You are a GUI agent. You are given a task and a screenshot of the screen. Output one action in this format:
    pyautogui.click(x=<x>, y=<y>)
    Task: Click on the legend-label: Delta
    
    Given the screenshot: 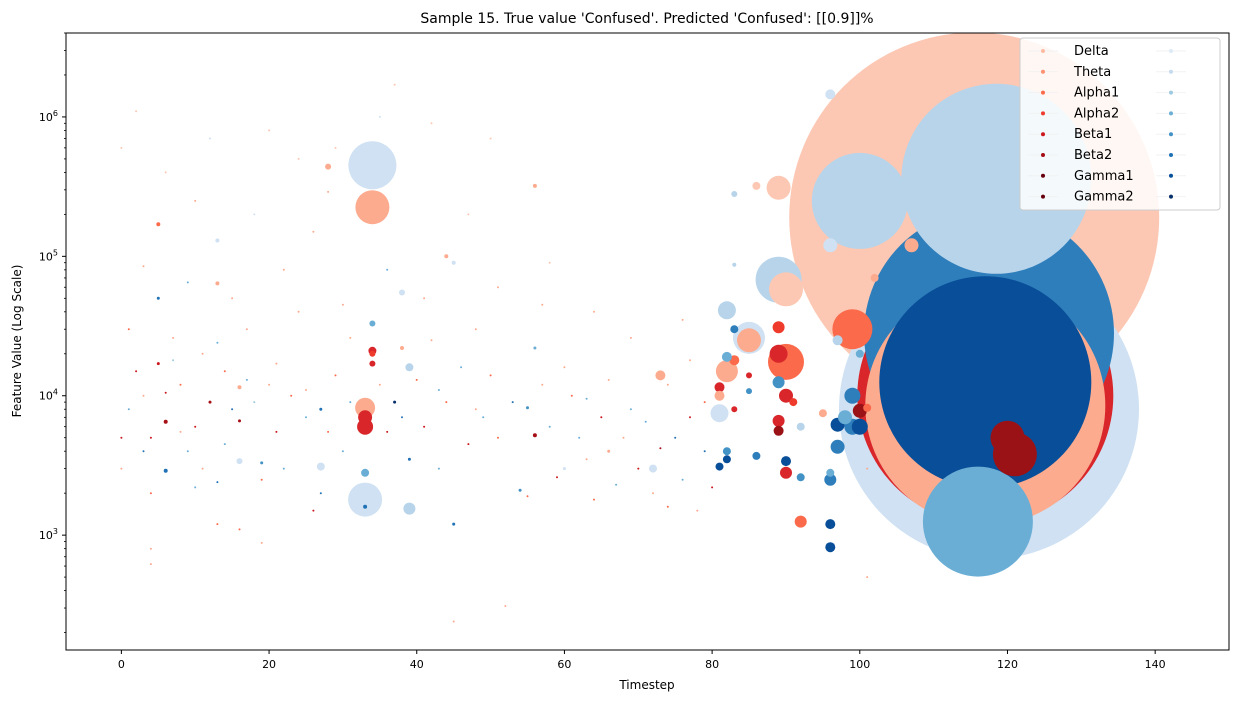 What is the action you would take?
    pyautogui.click(x=1091, y=51)
    